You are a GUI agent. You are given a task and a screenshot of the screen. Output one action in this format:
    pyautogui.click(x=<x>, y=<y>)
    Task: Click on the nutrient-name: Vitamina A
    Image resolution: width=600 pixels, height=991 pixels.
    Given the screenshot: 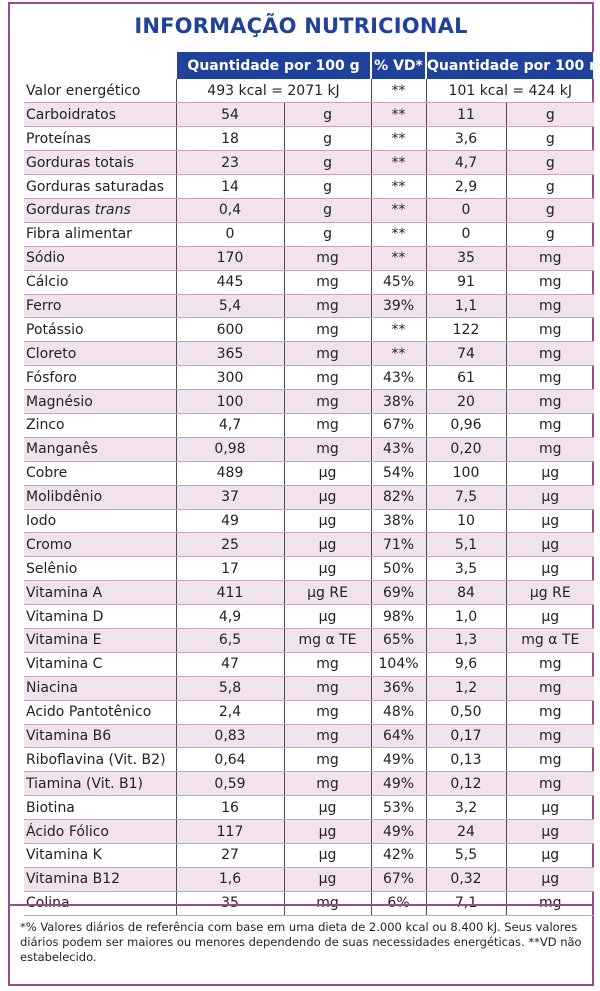 What is the action you would take?
    pyautogui.click(x=100, y=593)
    